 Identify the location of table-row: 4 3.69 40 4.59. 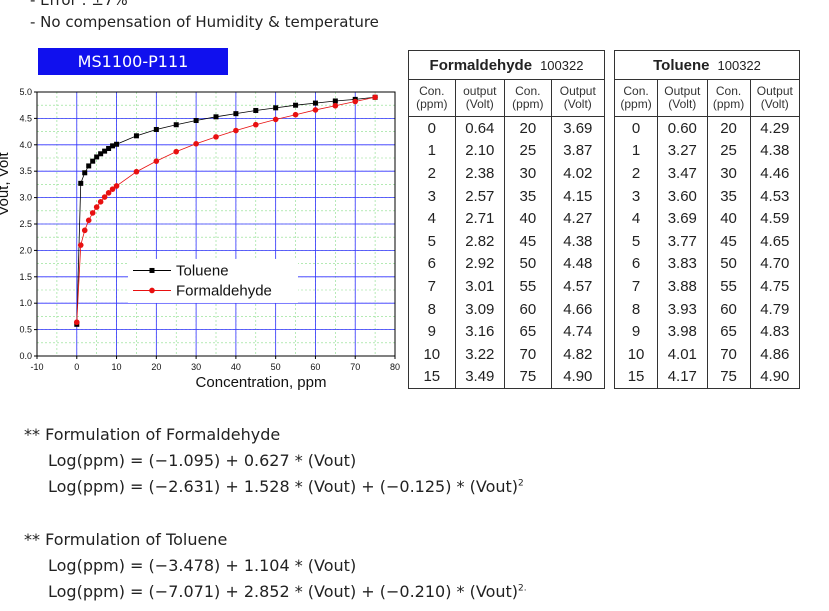
(707, 218).